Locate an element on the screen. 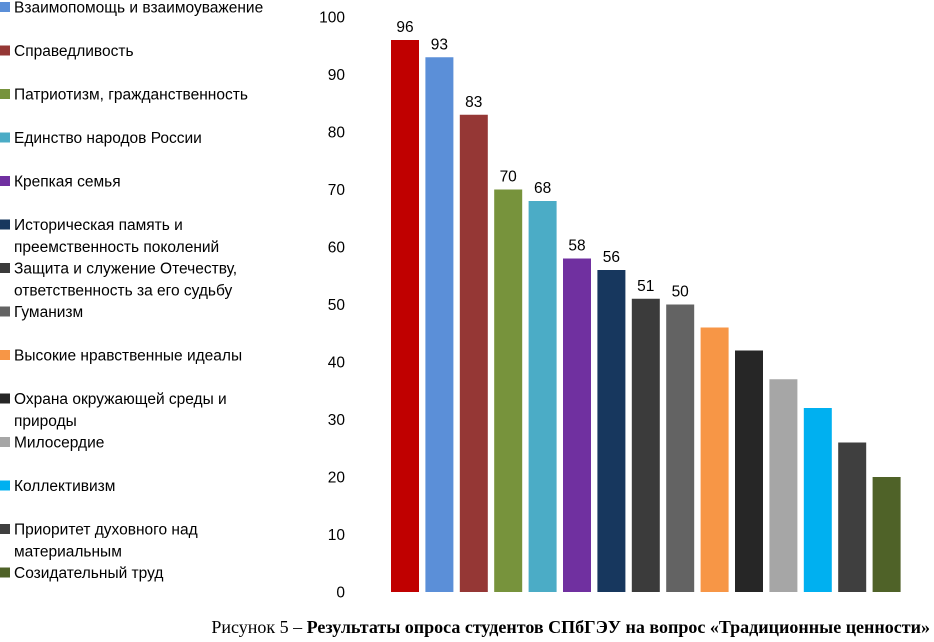 The image size is (934, 642). legend-label: Защита и служение Отечеству, is located at coordinates (125, 269).